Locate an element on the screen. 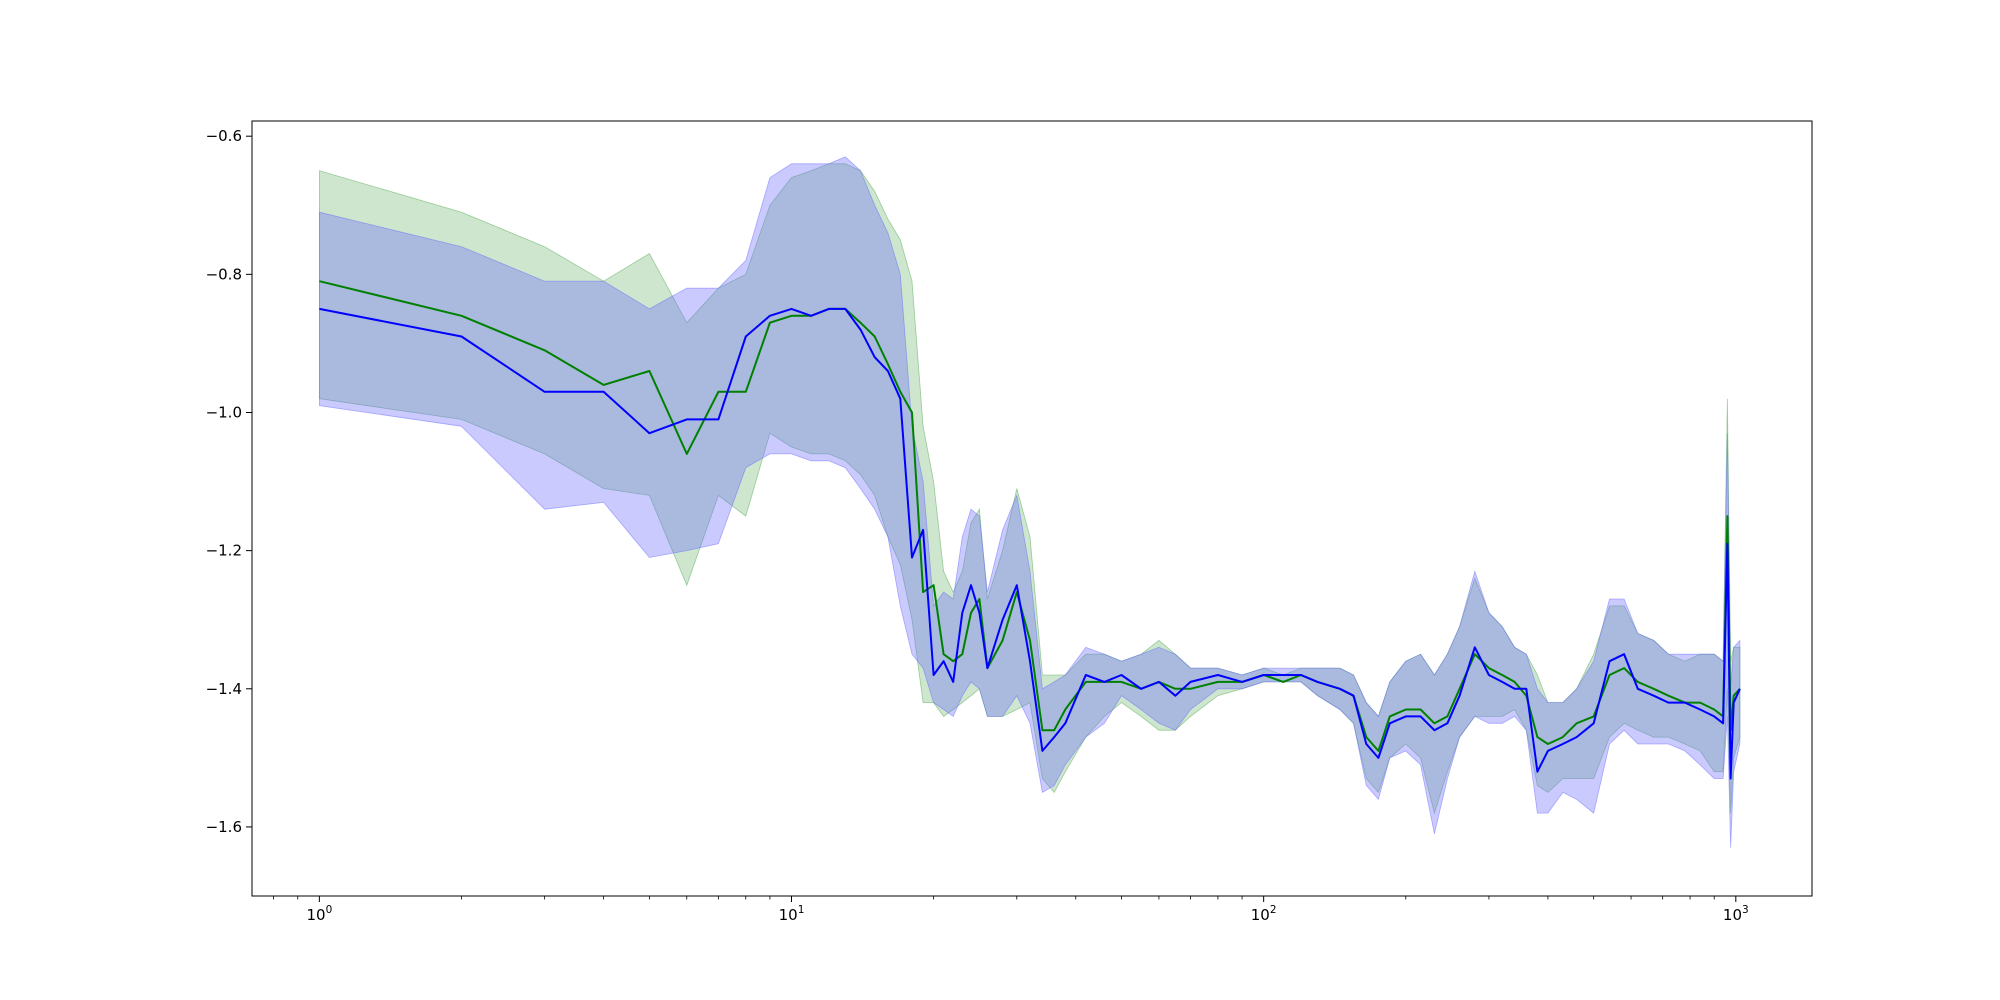 The width and height of the screenshot is (2000, 1000). y-tick-label: −1.6 is located at coordinates (224, 827).